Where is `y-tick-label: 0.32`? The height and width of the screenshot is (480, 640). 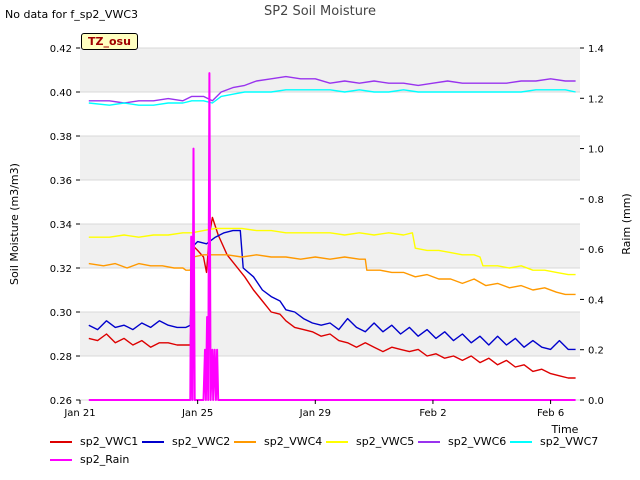
y-tick-label: 0.32 is located at coordinates (61, 269).